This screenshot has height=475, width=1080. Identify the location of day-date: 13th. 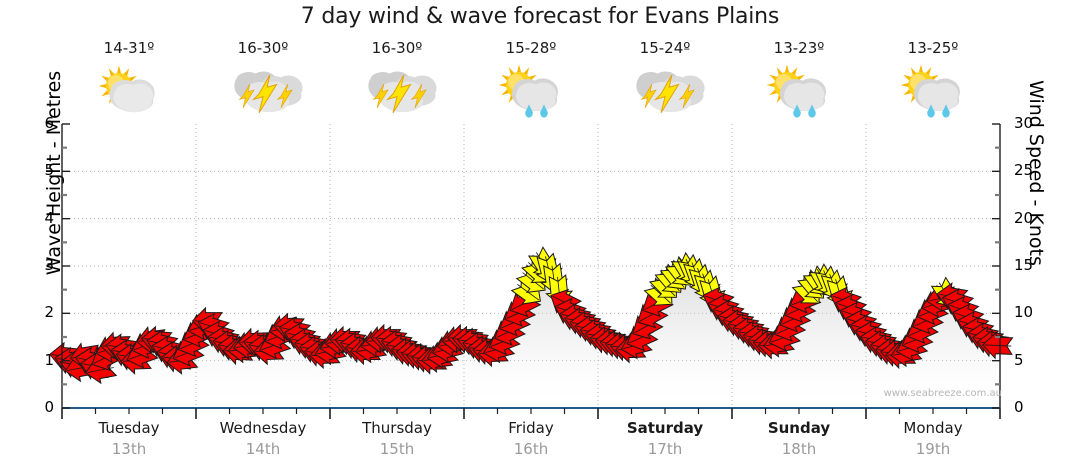
(129, 449).